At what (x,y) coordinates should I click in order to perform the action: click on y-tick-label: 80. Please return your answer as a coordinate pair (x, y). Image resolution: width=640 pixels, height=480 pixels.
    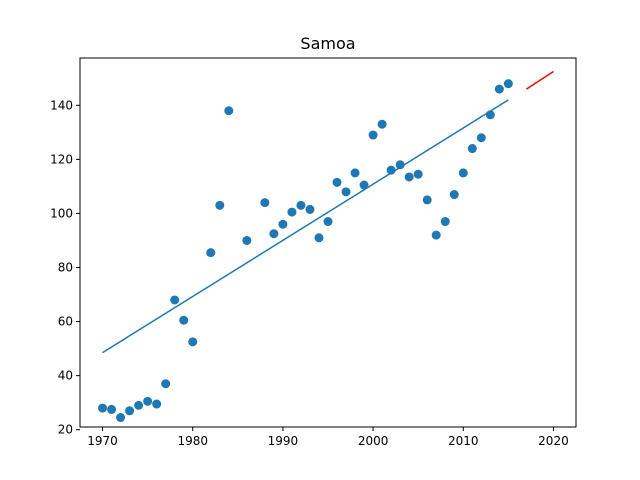
    Looking at the image, I should click on (65, 268).